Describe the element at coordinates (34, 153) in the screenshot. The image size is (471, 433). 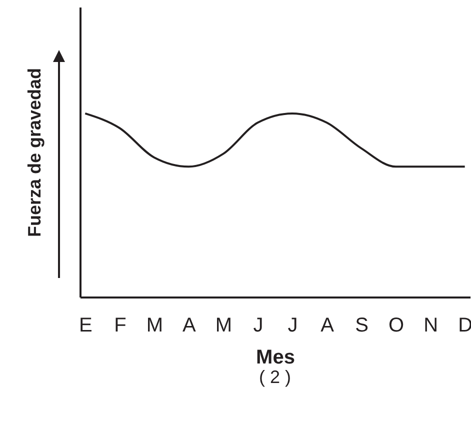
I see `y-axis-title: Fuerza de gravedad` at that location.